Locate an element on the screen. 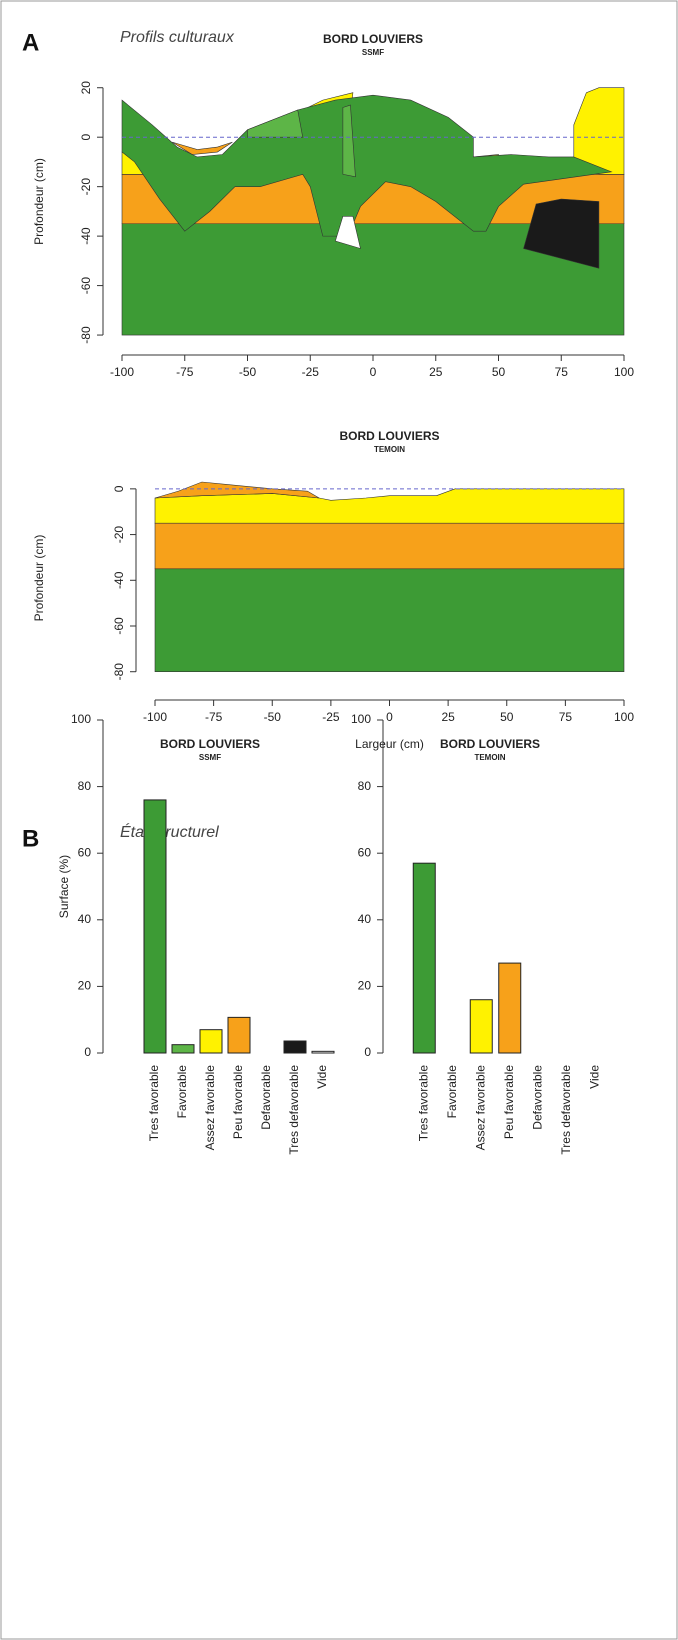 The image size is (678, 1640). panel-letter: B is located at coordinates (30, 838).